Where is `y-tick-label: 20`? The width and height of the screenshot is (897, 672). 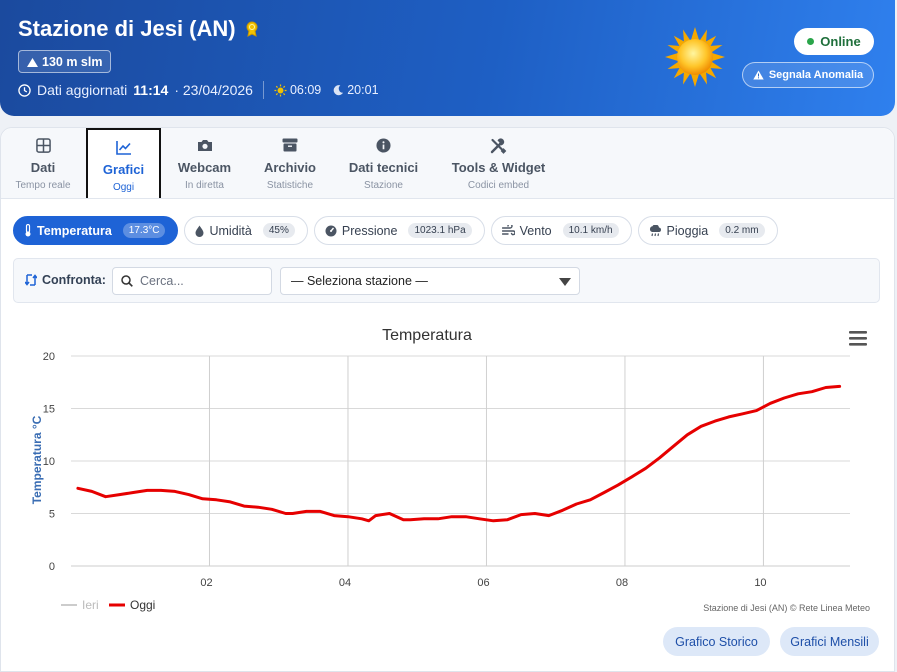 y-tick-label: 20 is located at coordinates (49, 357).